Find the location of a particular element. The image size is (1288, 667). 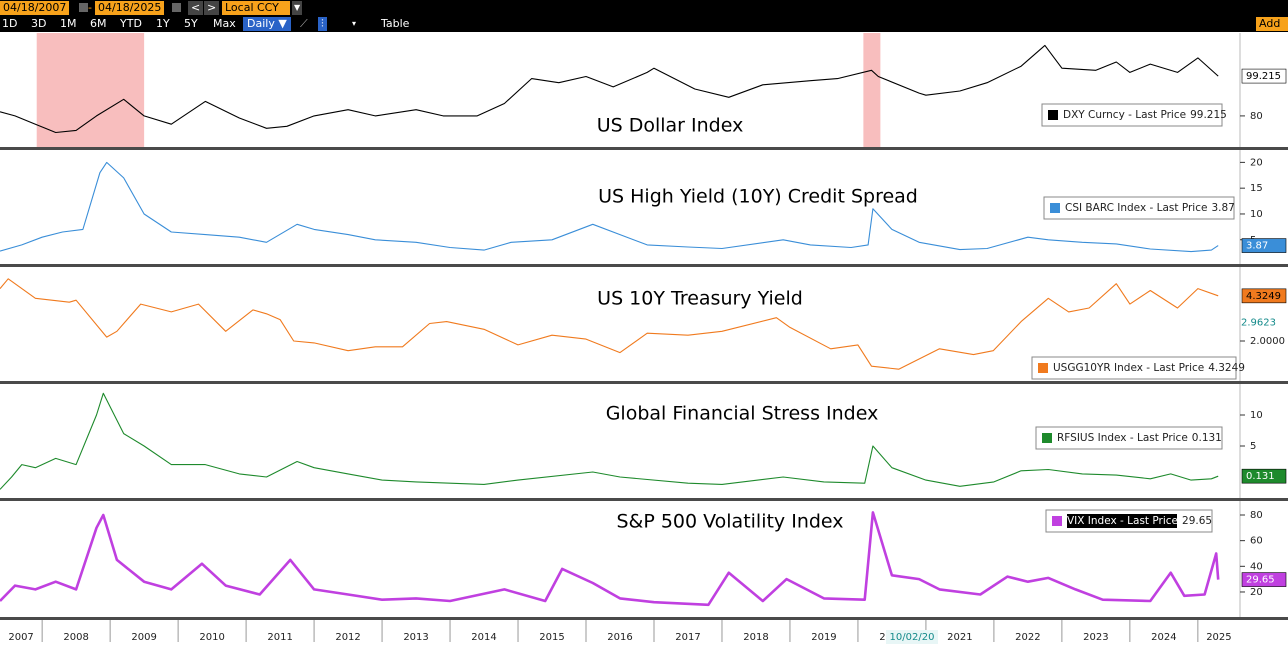

legend-text: DXY Curncy - Last Price 99.215 is located at coordinates (1145, 115).